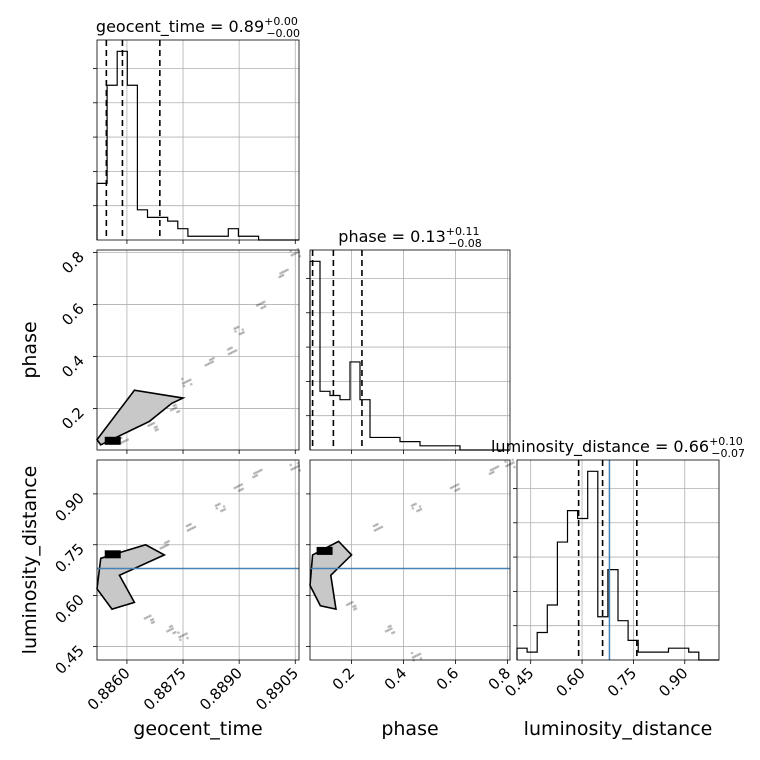 Image resolution: width=760 pixels, height=760 pixels. What do you see at coordinates (618, 729) in the screenshot?
I see `xlabel-luminosity_distance: luminosity_distance` at bounding box center [618, 729].